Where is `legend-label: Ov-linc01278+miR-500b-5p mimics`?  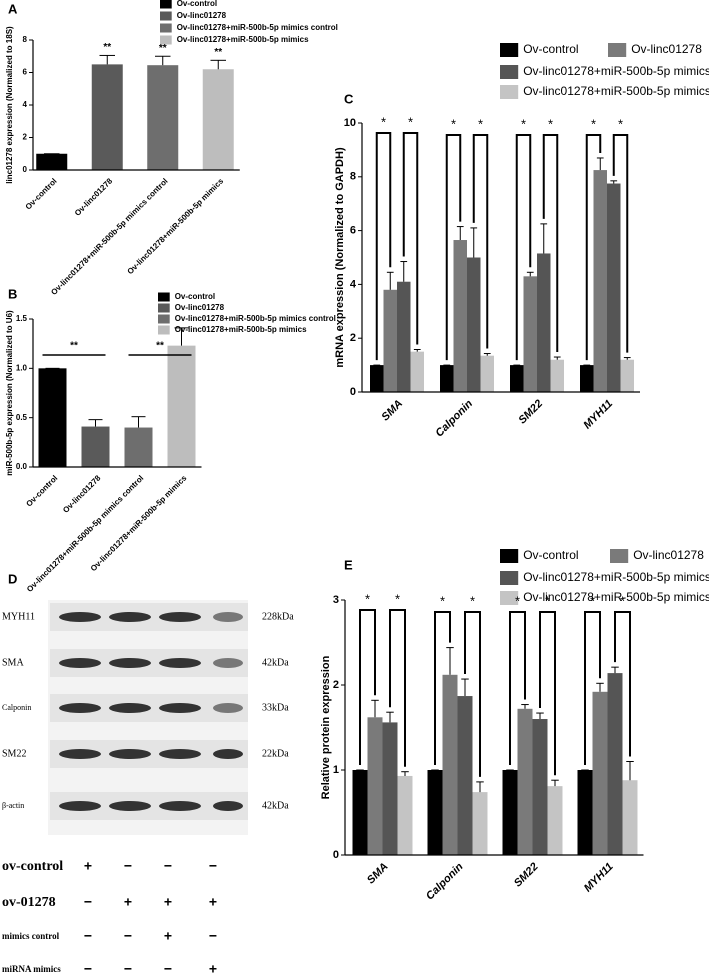 legend-label: Ov-linc01278+miR-500b-5p mimics is located at coordinates (616, 91).